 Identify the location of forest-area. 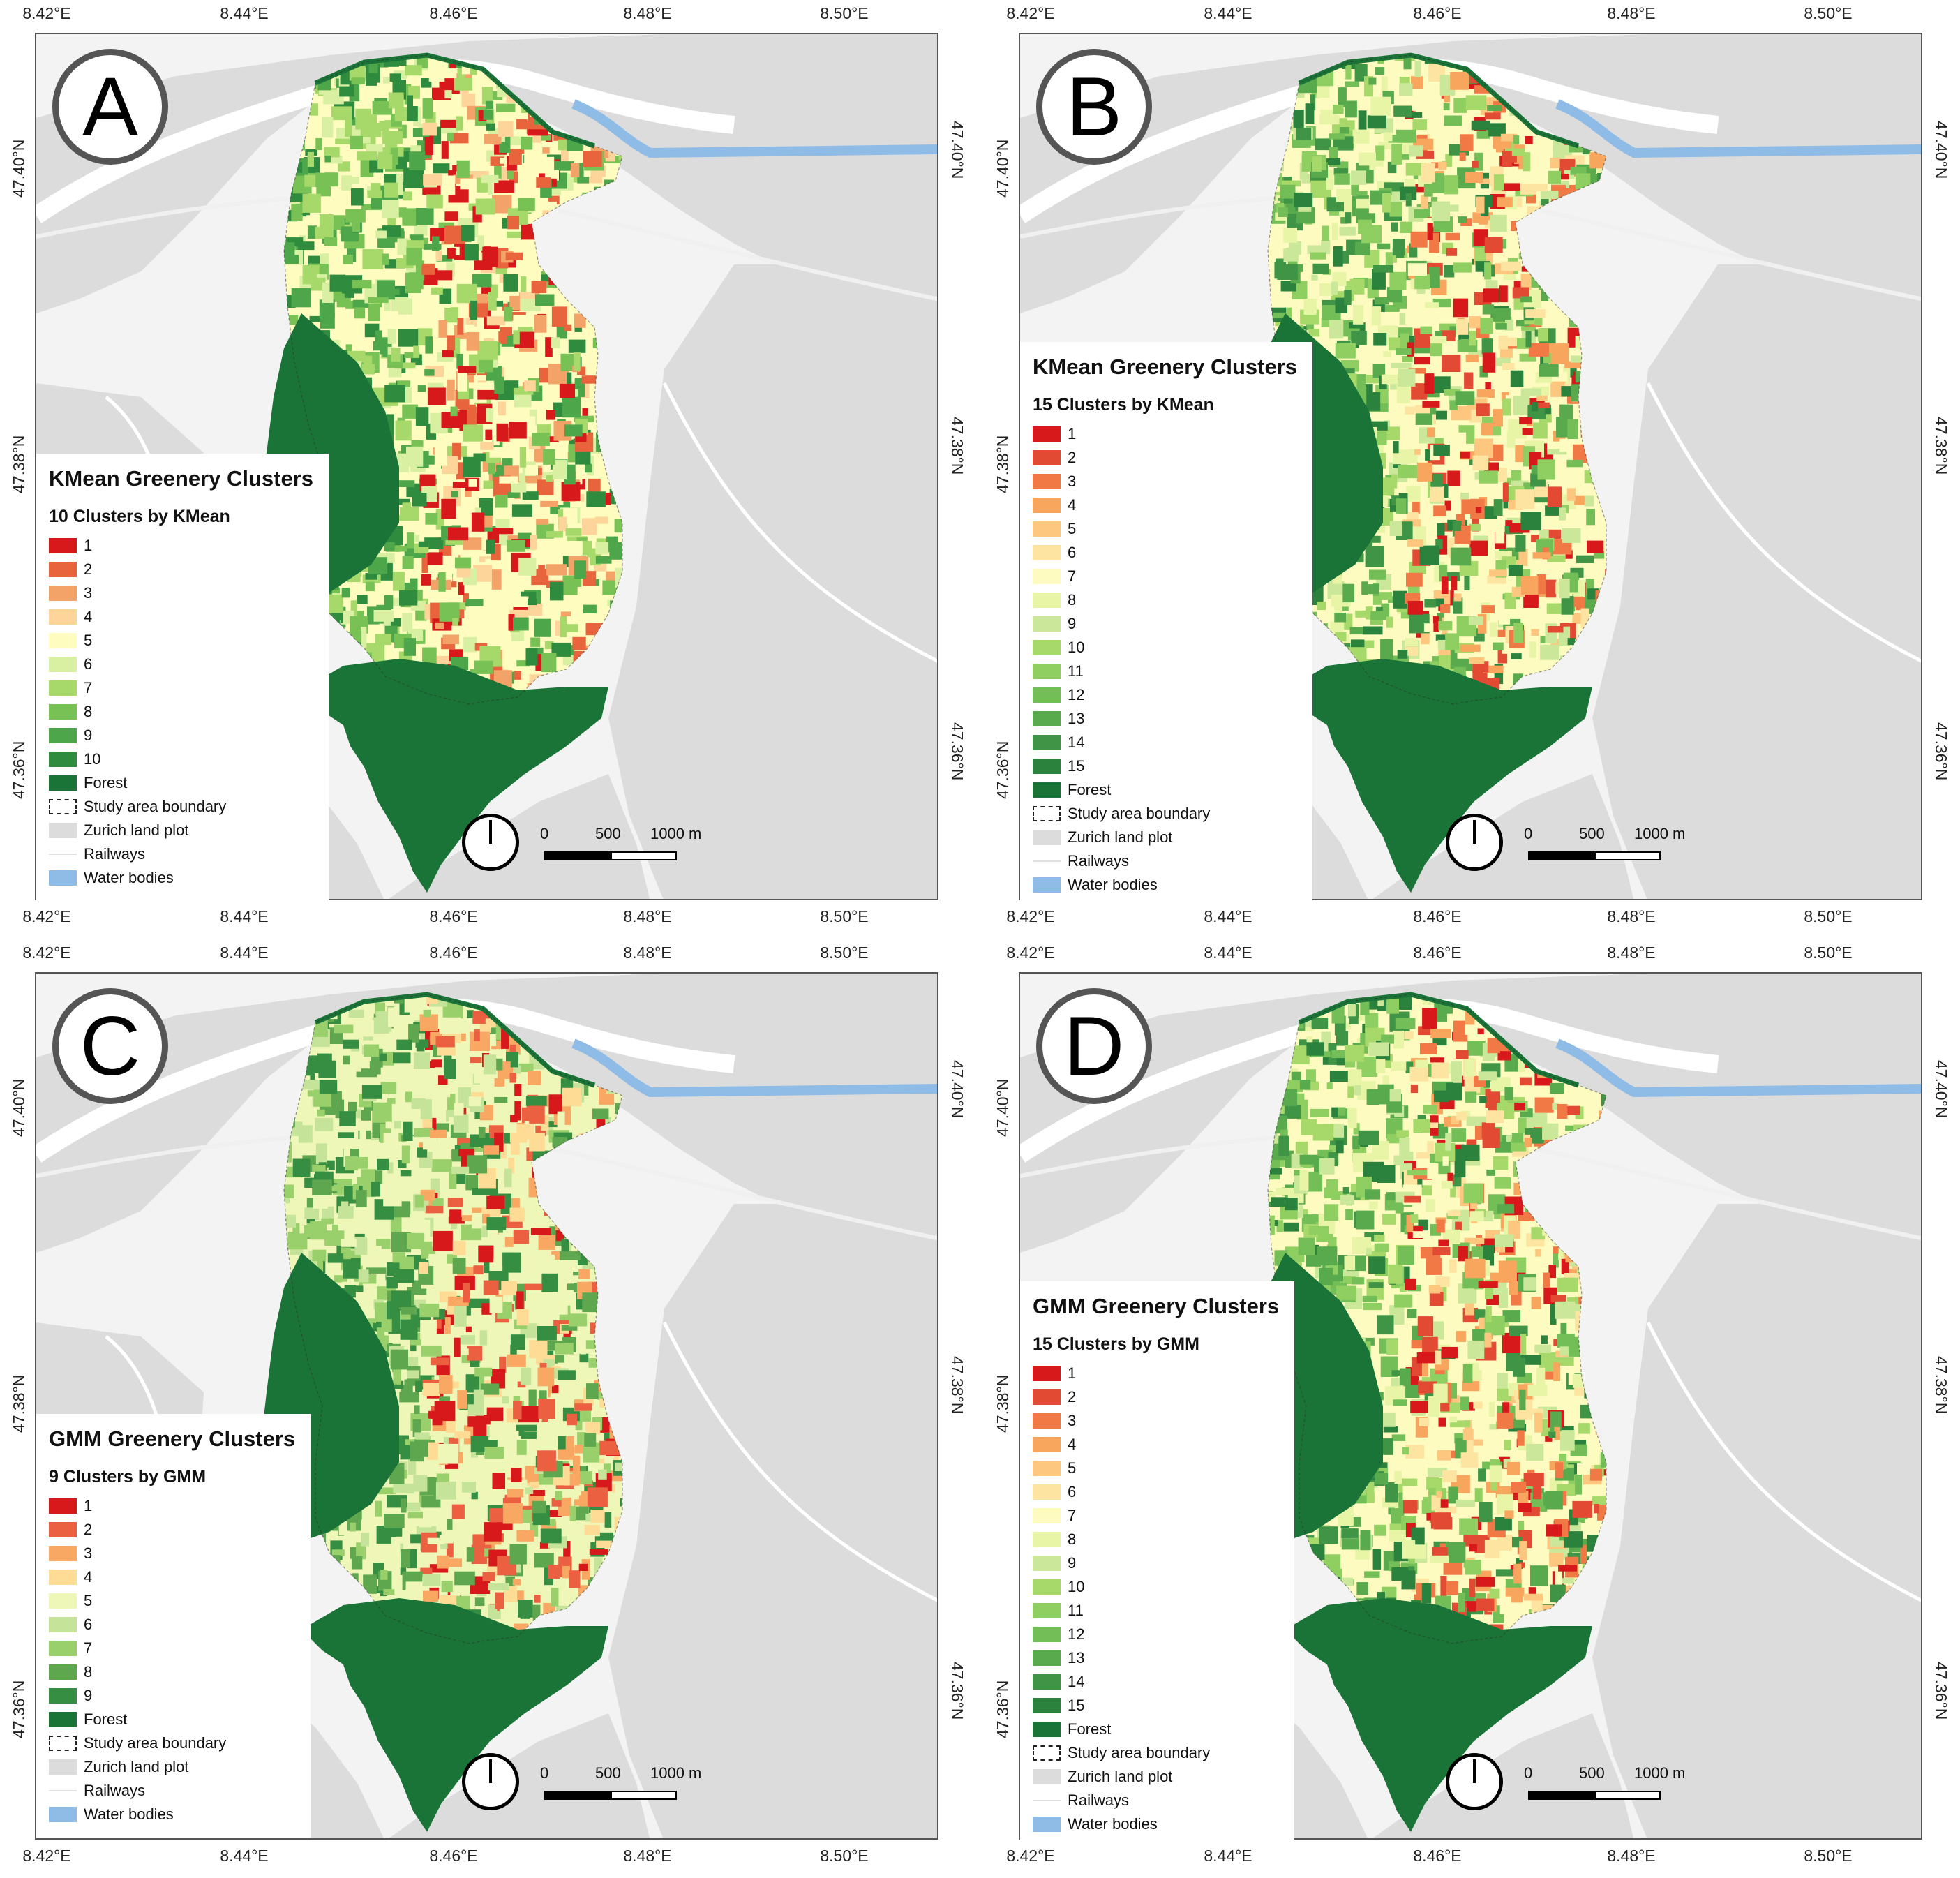
(454, 776).